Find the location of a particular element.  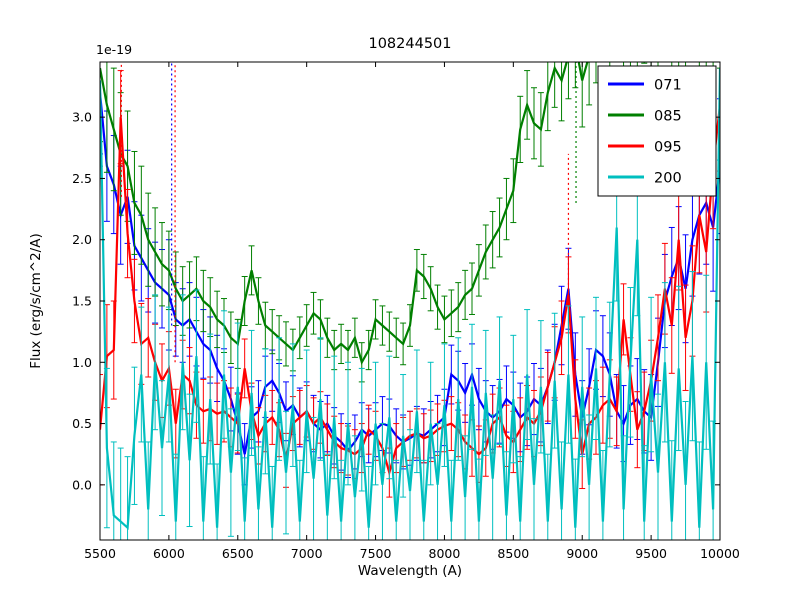

legend-label-095: 095 is located at coordinates (668, 148).